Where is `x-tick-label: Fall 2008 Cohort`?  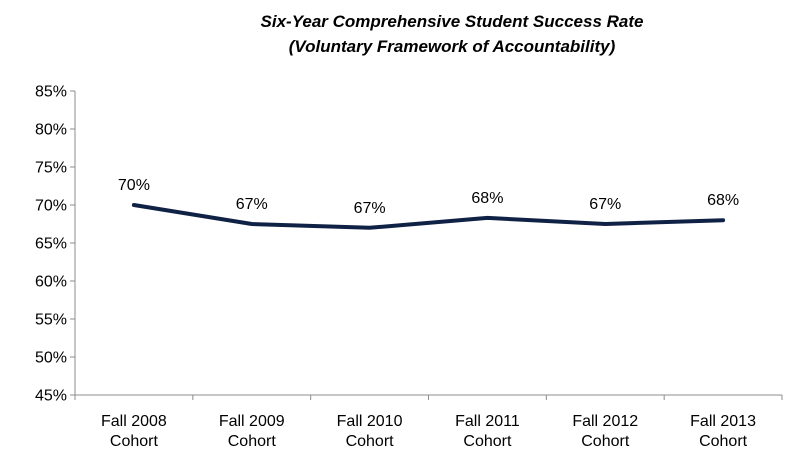 x-tick-label: Fall 2008 Cohort is located at coordinates (134, 431).